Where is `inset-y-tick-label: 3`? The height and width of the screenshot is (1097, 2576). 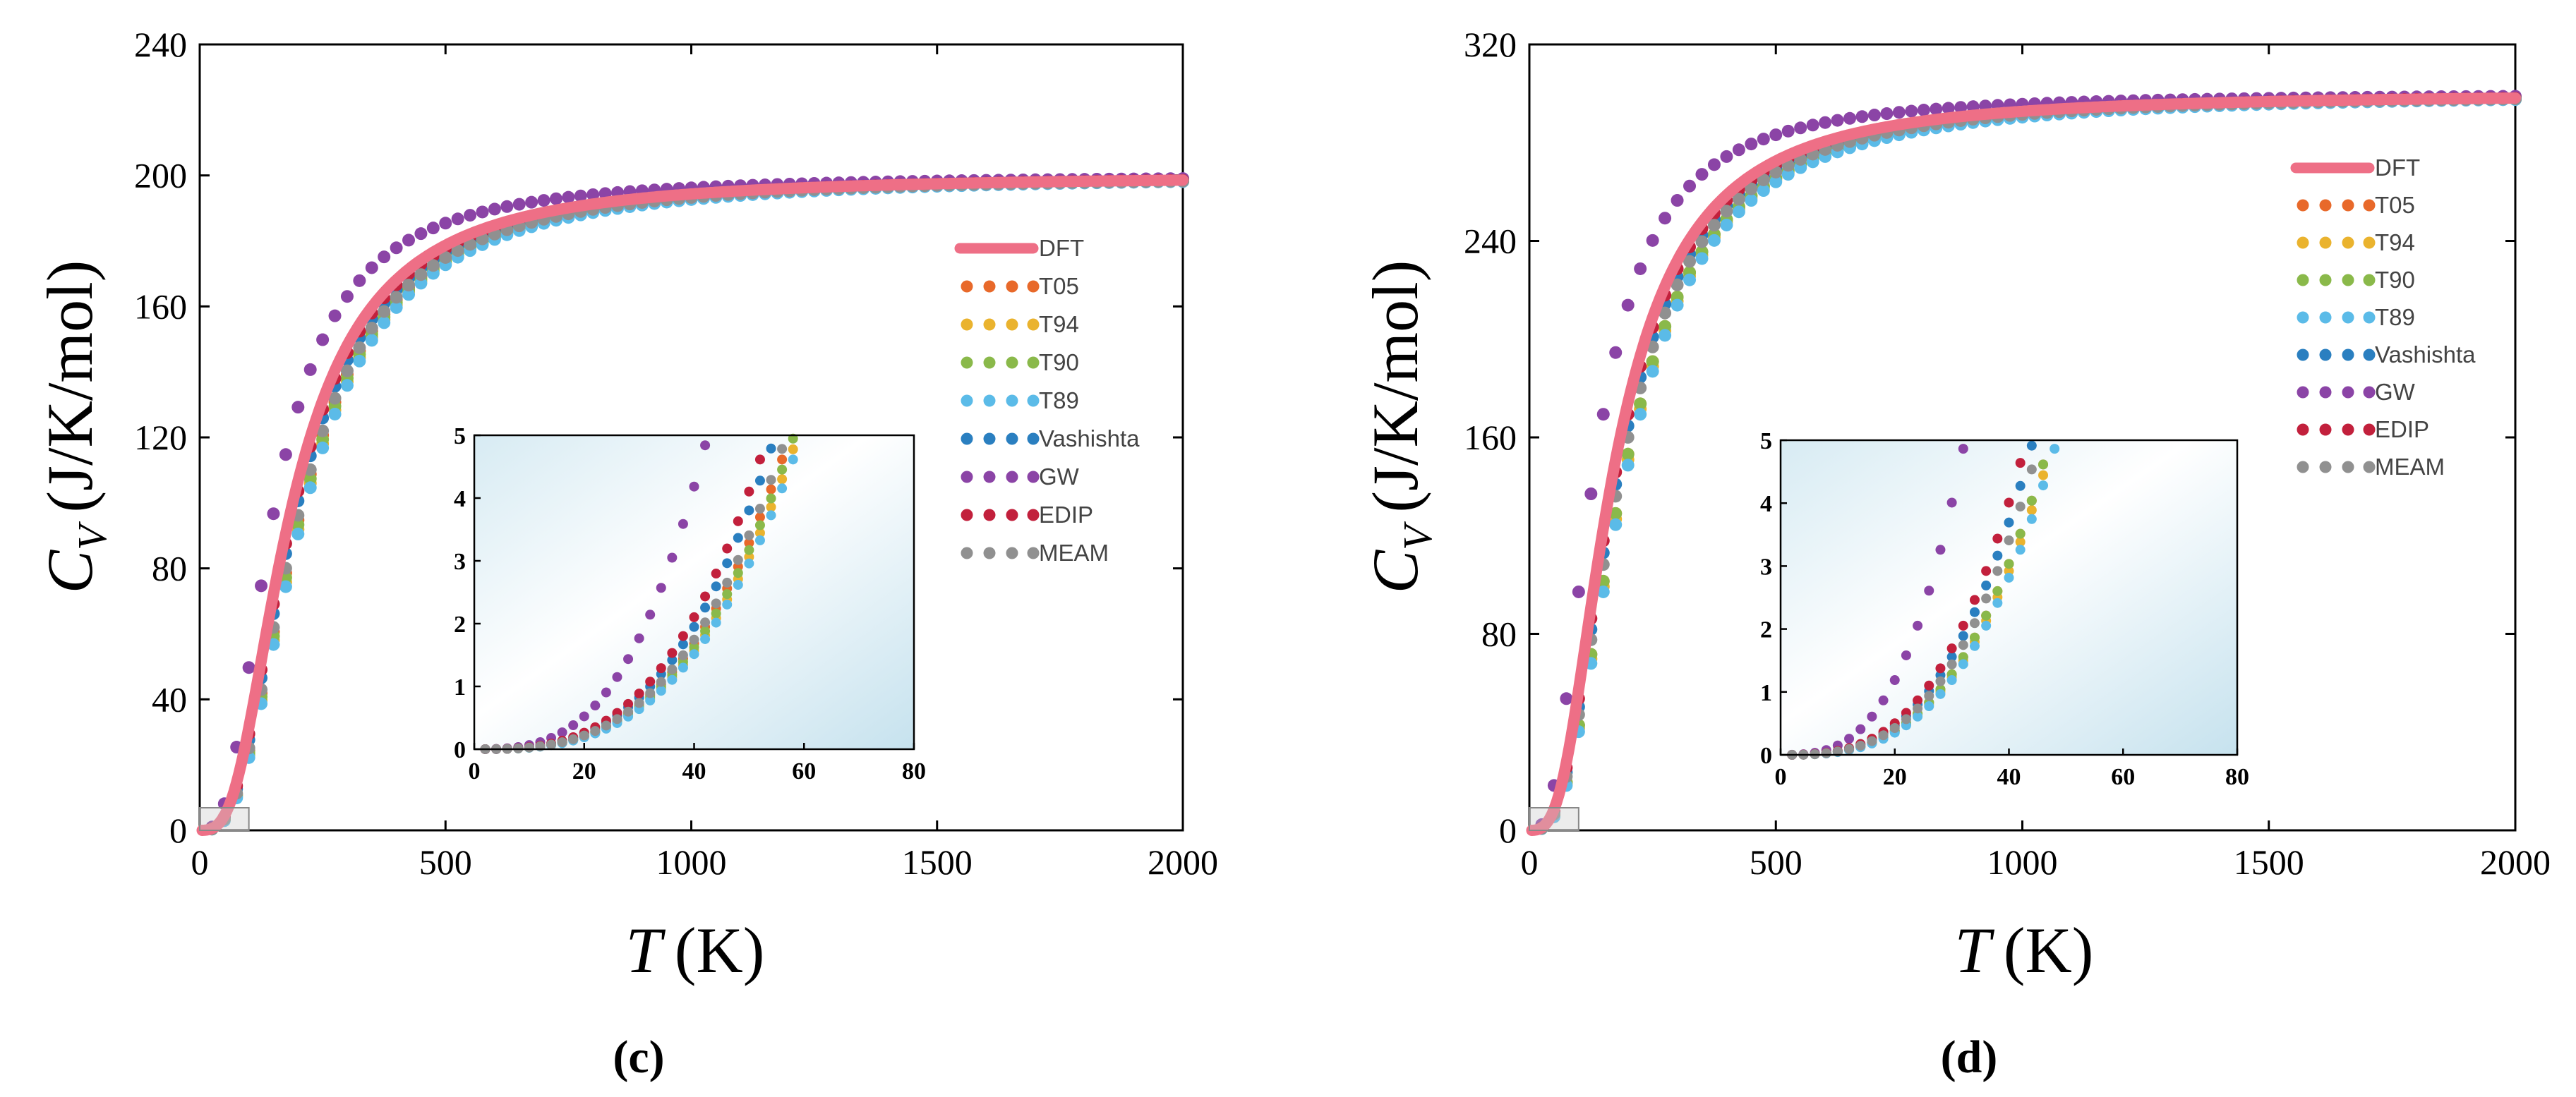
inset-y-tick-label: 3 is located at coordinates (1766, 567).